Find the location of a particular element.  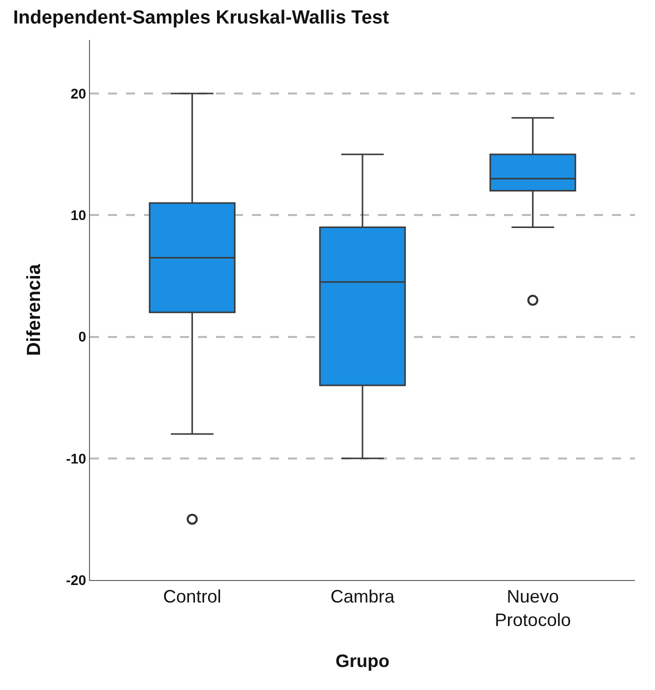

x-tick-label: Nuevo Protocolo is located at coordinates (532, 608).